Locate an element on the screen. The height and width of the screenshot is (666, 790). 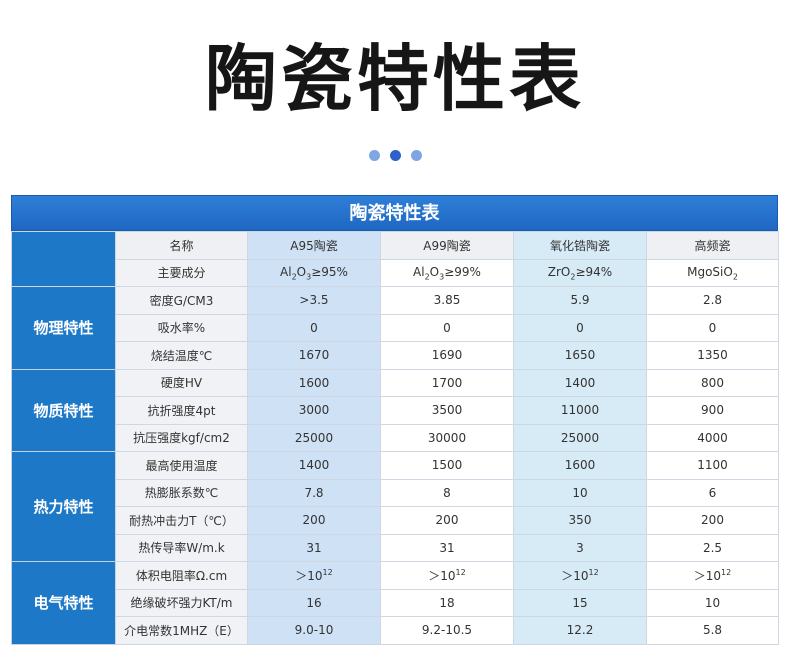
value-cell: 900 is located at coordinates (712, 410).